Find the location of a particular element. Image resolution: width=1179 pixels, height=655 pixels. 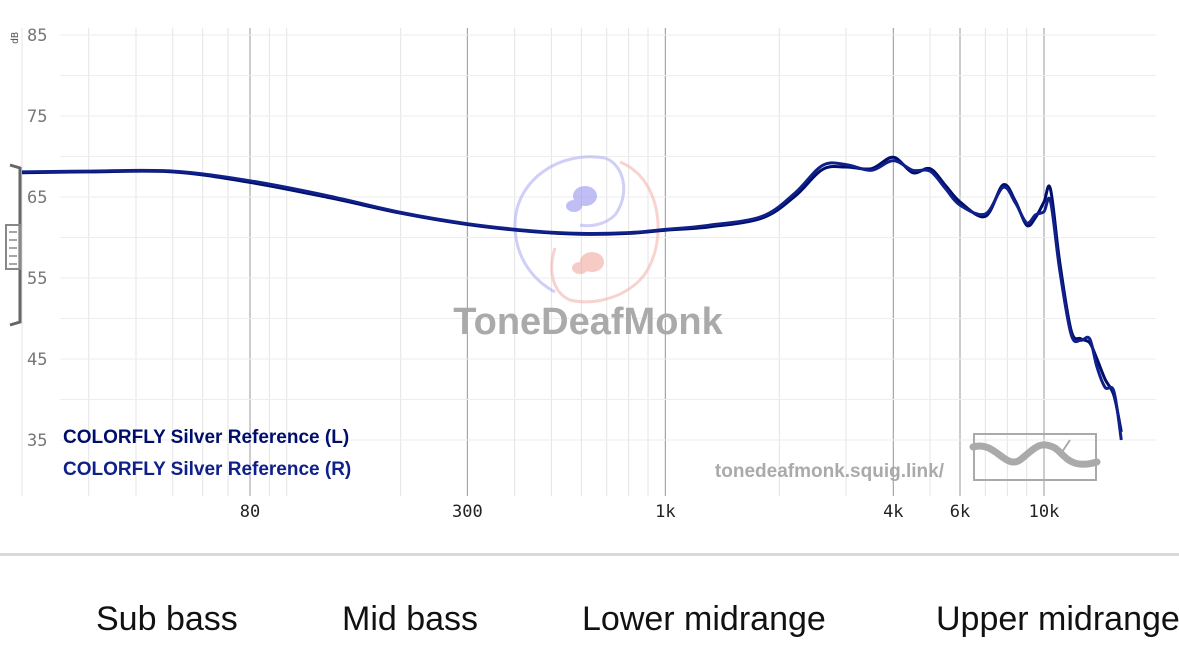

y-tick-label: 35 is located at coordinates (37, 441).